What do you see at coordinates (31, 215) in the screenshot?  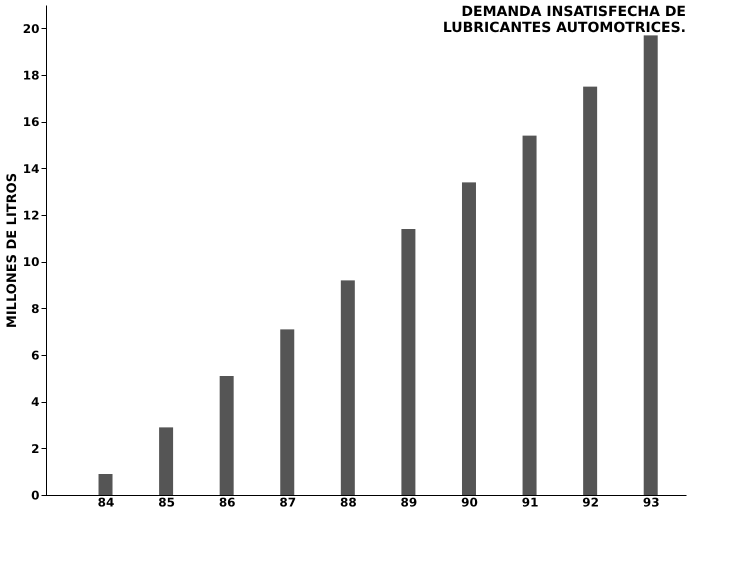 I see `y-tick-label: 12` at bounding box center [31, 215].